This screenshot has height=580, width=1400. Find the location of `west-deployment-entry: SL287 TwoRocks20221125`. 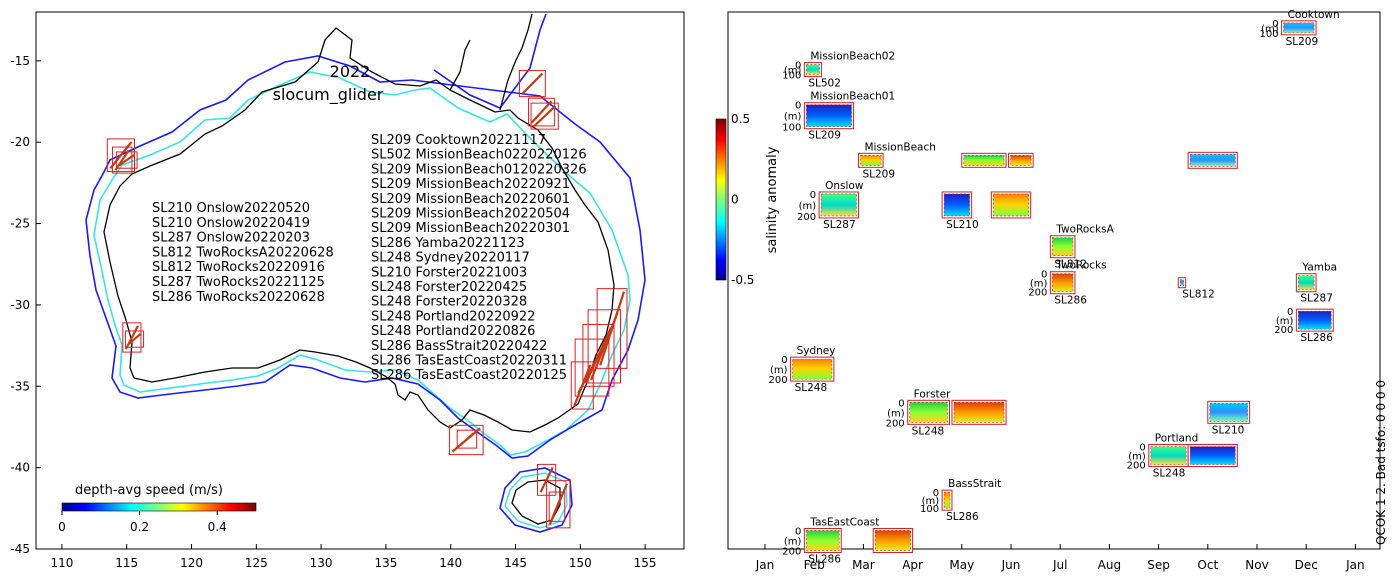

west-deployment-entry: SL287 TwoRocks20221125 is located at coordinates (238, 282).